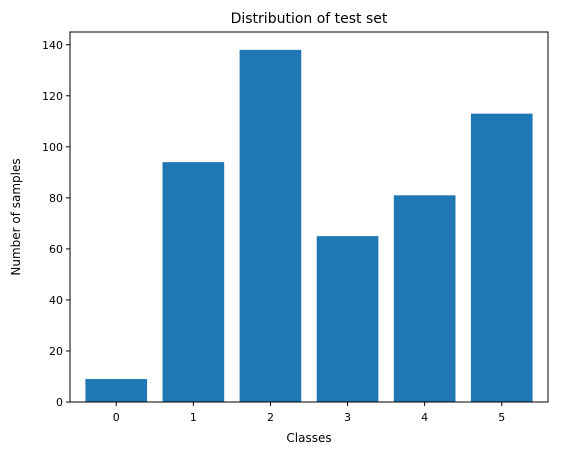 The image size is (571, 455). What do you see at coordinates (59, 402) in the screenshot?
I see `y-tick-label: 0` at bounding box center [59, 402].